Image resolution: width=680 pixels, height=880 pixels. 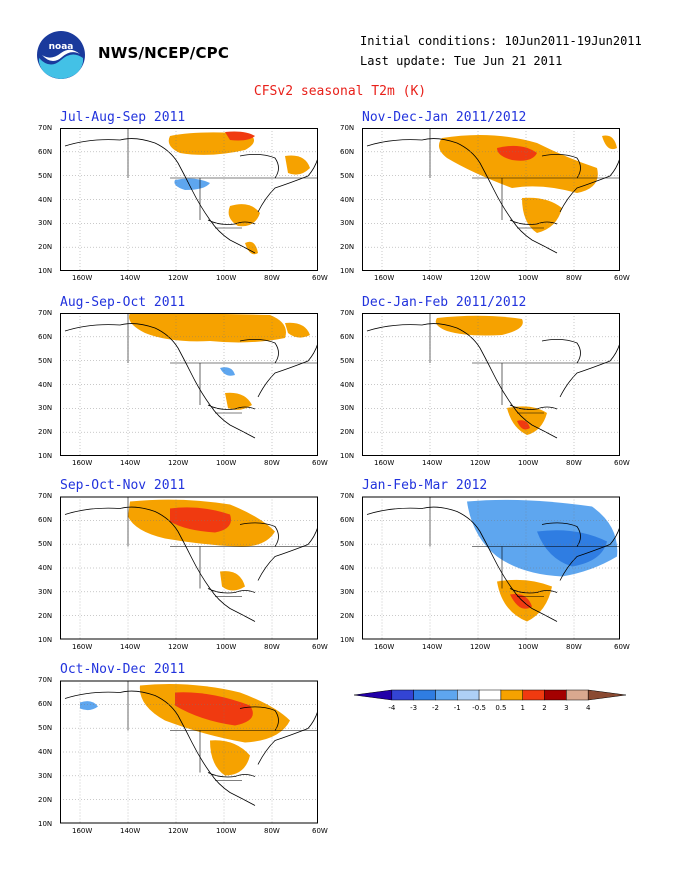 I want to click on panel-title: Aug-Sep-Oct 2011, so click(x=123, y=302).